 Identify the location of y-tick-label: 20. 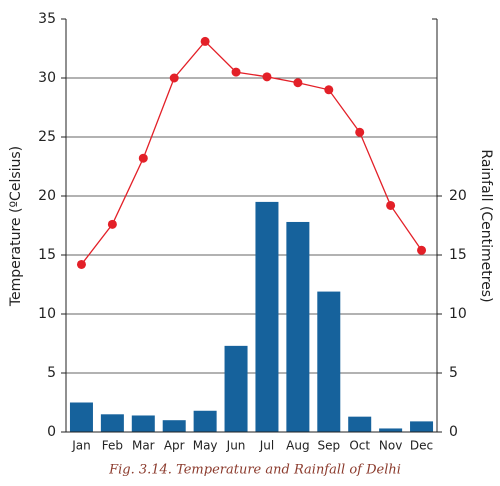
(47, 196).